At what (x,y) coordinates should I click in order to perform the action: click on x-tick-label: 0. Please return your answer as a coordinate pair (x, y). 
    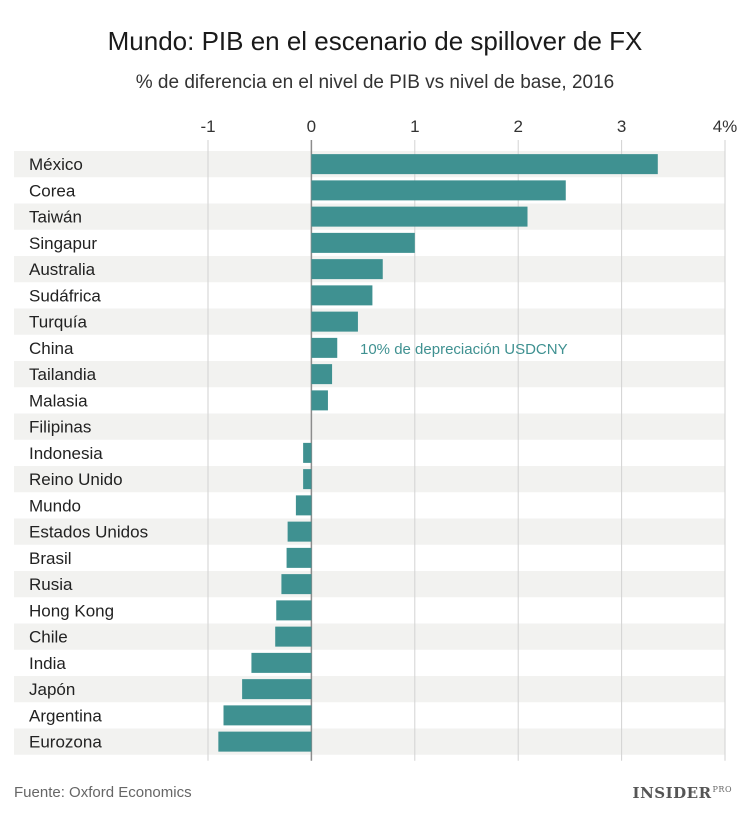
    Looking at the image, I should click on (311, 126).